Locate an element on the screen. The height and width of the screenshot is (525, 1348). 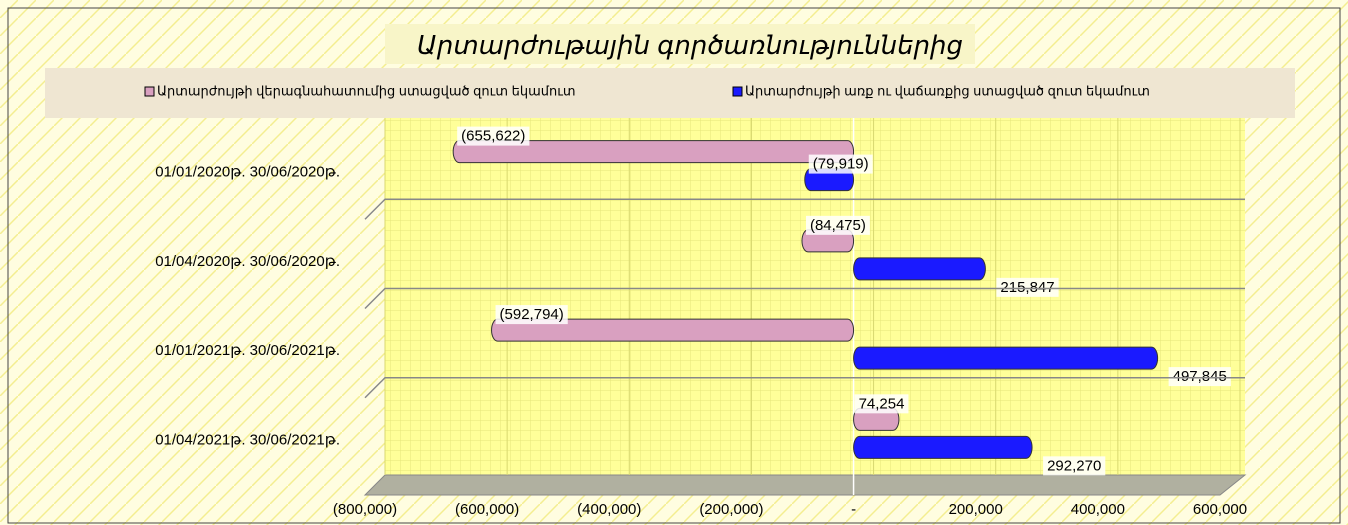
title-bg is located at coordinates (680, 44).